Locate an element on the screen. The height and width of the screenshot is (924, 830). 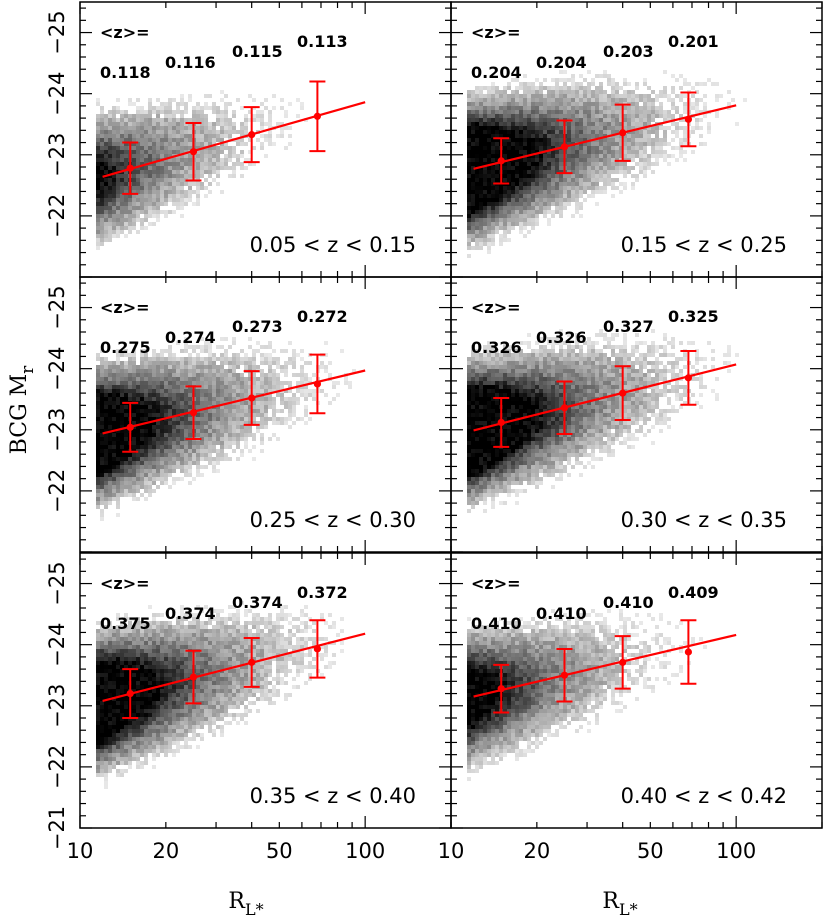
mean-z-value-1: 0.375 is located at coordinates (125, 623).